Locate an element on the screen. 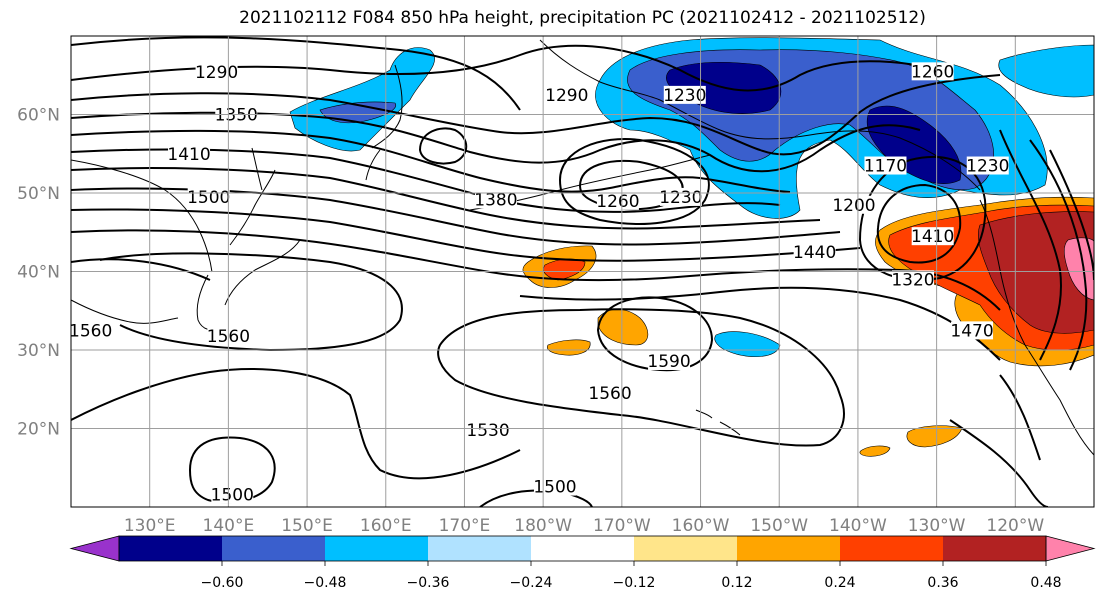  contour-label-text: 1260 is located at coordinates (617, 202).